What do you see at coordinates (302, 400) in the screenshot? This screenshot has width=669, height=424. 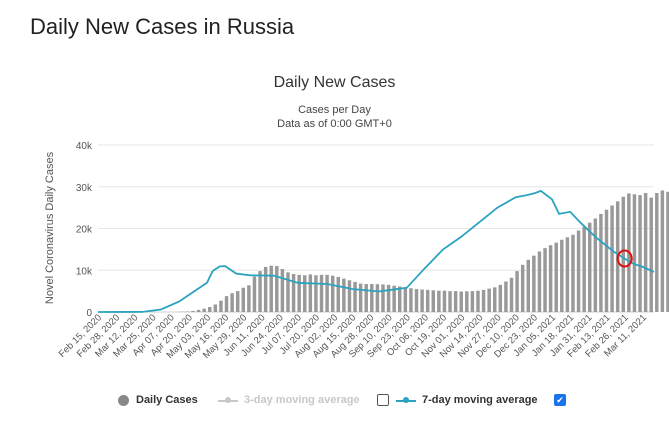 I see `legend-three-day-label: 3-day moving average` at bounding box center [302, 400].